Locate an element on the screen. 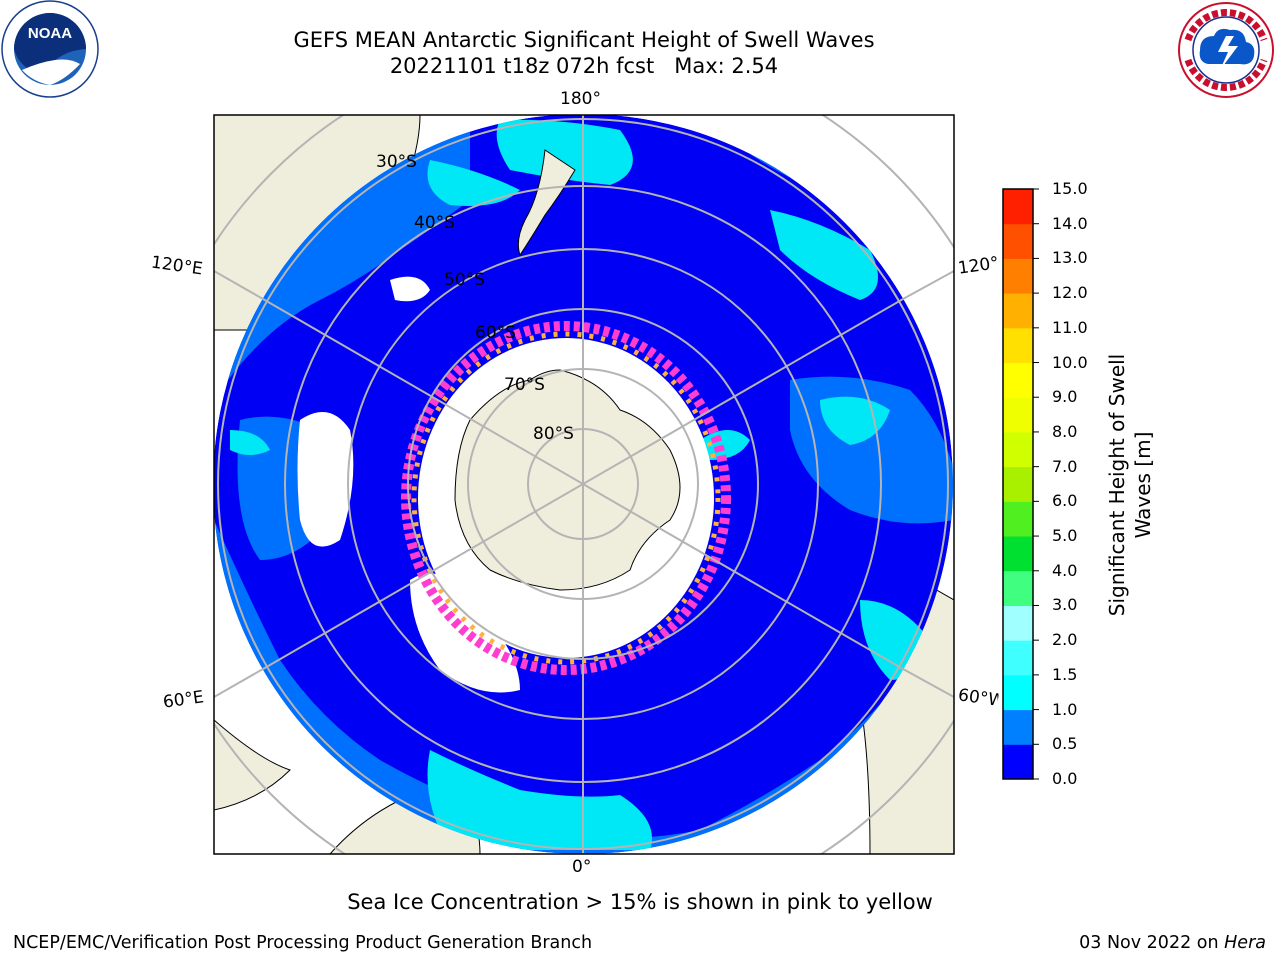 The image size is (1280, 960). colorbar-tick-label: 7.0 is located at coordinates (1065, 466).